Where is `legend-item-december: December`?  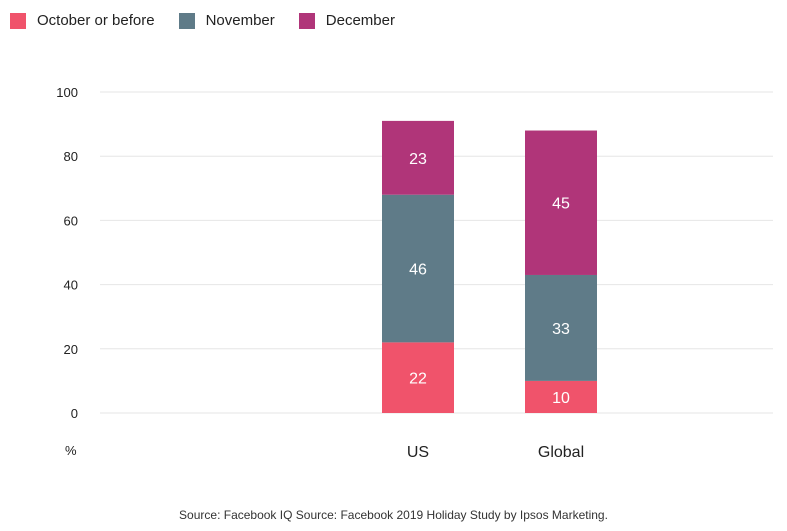 legend-item-december: December is located at coordinates (346, 20).